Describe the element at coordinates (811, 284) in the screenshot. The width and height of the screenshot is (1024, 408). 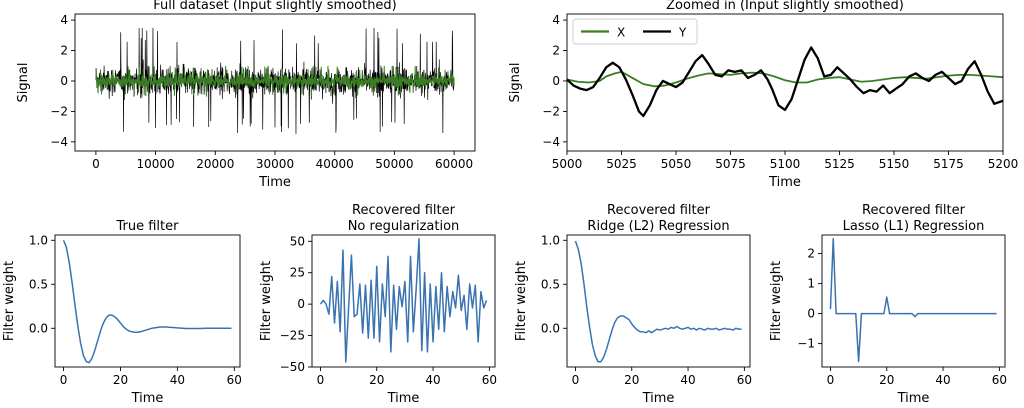
I see `y-tick-label: 1` at that location.